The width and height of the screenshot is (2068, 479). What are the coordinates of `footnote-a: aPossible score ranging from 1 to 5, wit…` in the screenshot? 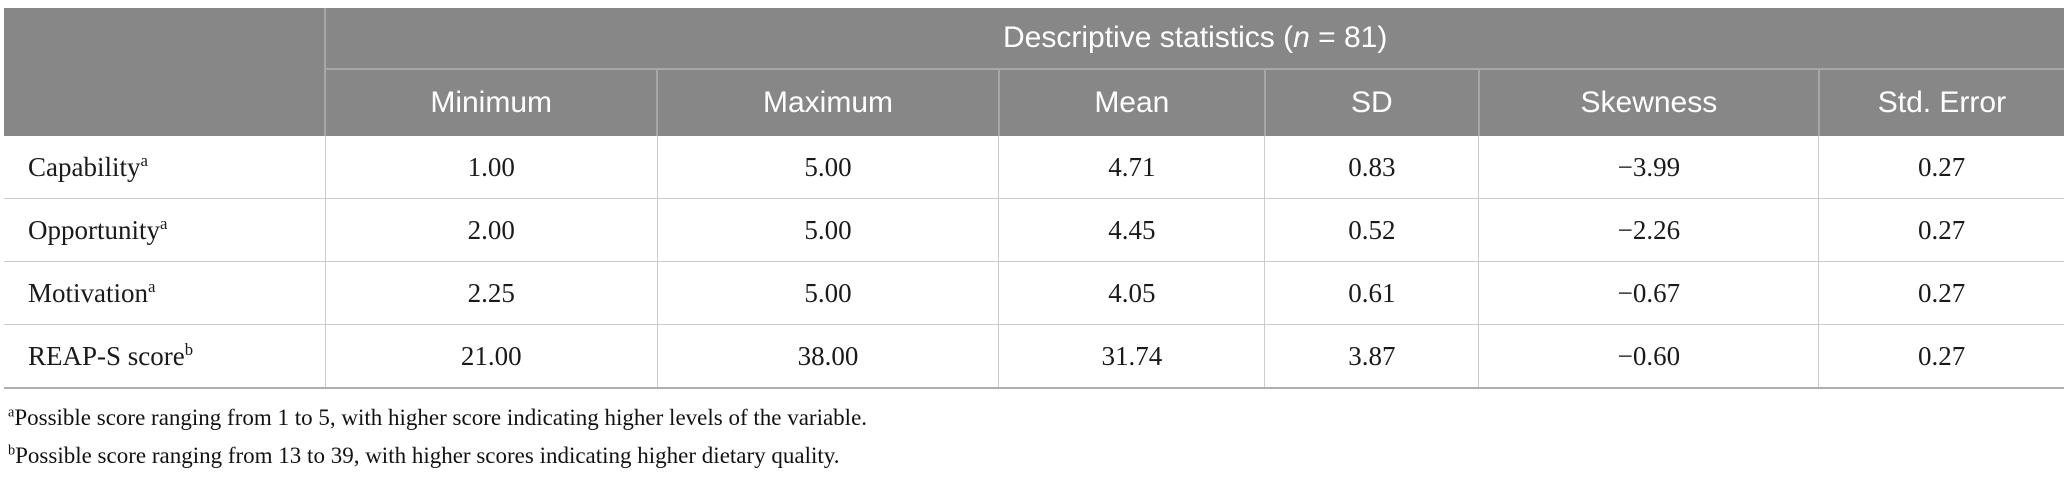 It's located at (1038, 418).